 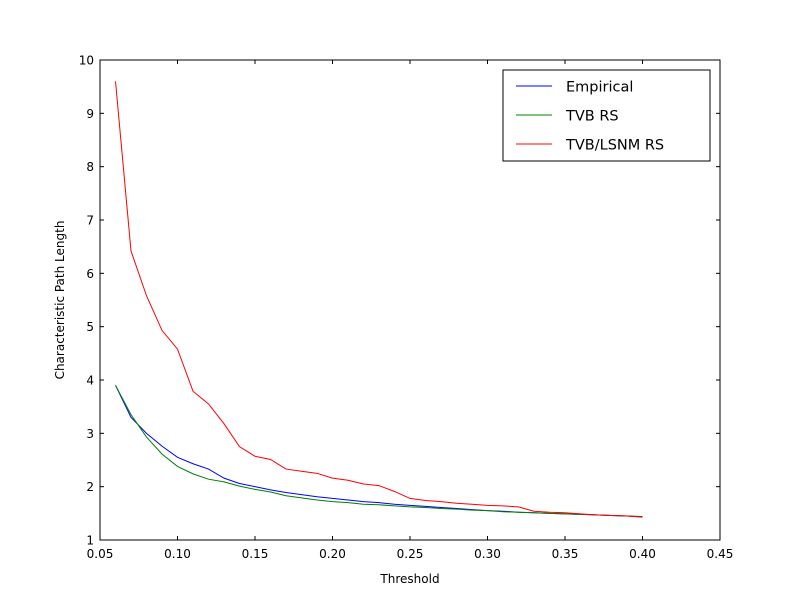 What do you see at coordinates (90, 327) in the screenshot?
I see `y-tick-label: 5` at bounding box center [90, 327].